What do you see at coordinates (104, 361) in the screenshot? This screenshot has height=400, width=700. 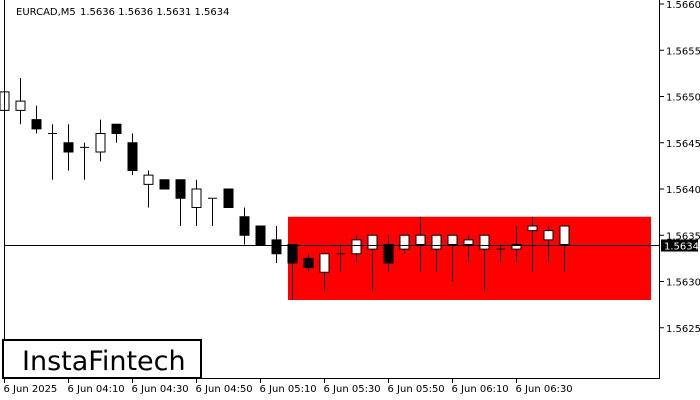 I see `logo-text: InstaFintech` at bounding box center [104, 361].